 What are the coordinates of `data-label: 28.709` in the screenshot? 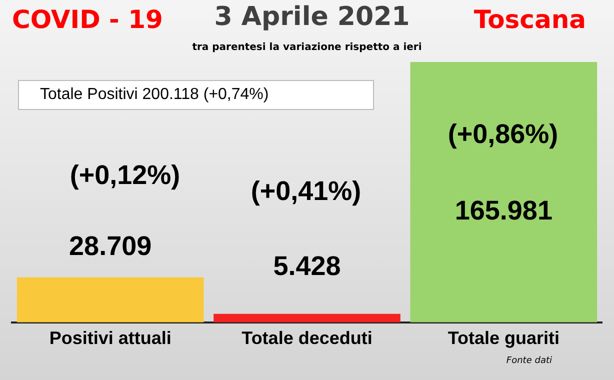 It's located at (110, 245).